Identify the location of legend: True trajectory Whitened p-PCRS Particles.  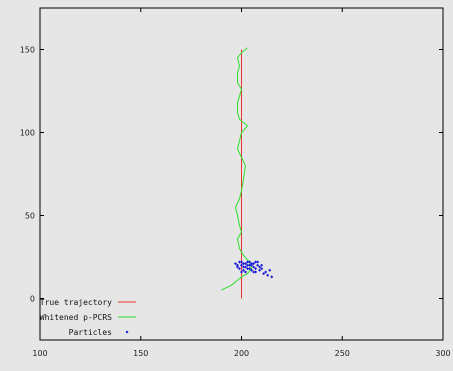
(88, 317).